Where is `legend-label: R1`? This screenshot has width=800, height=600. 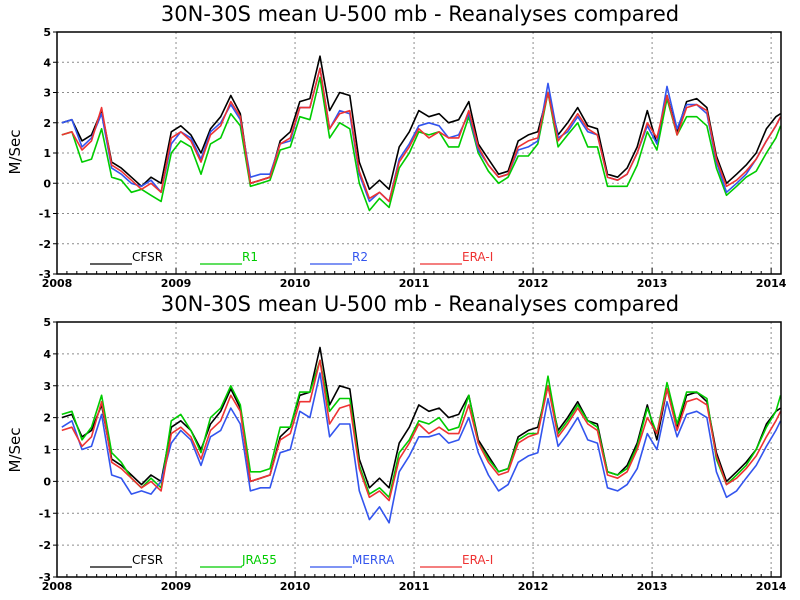
legend-label: R1 is located at coordinates (250, 257).